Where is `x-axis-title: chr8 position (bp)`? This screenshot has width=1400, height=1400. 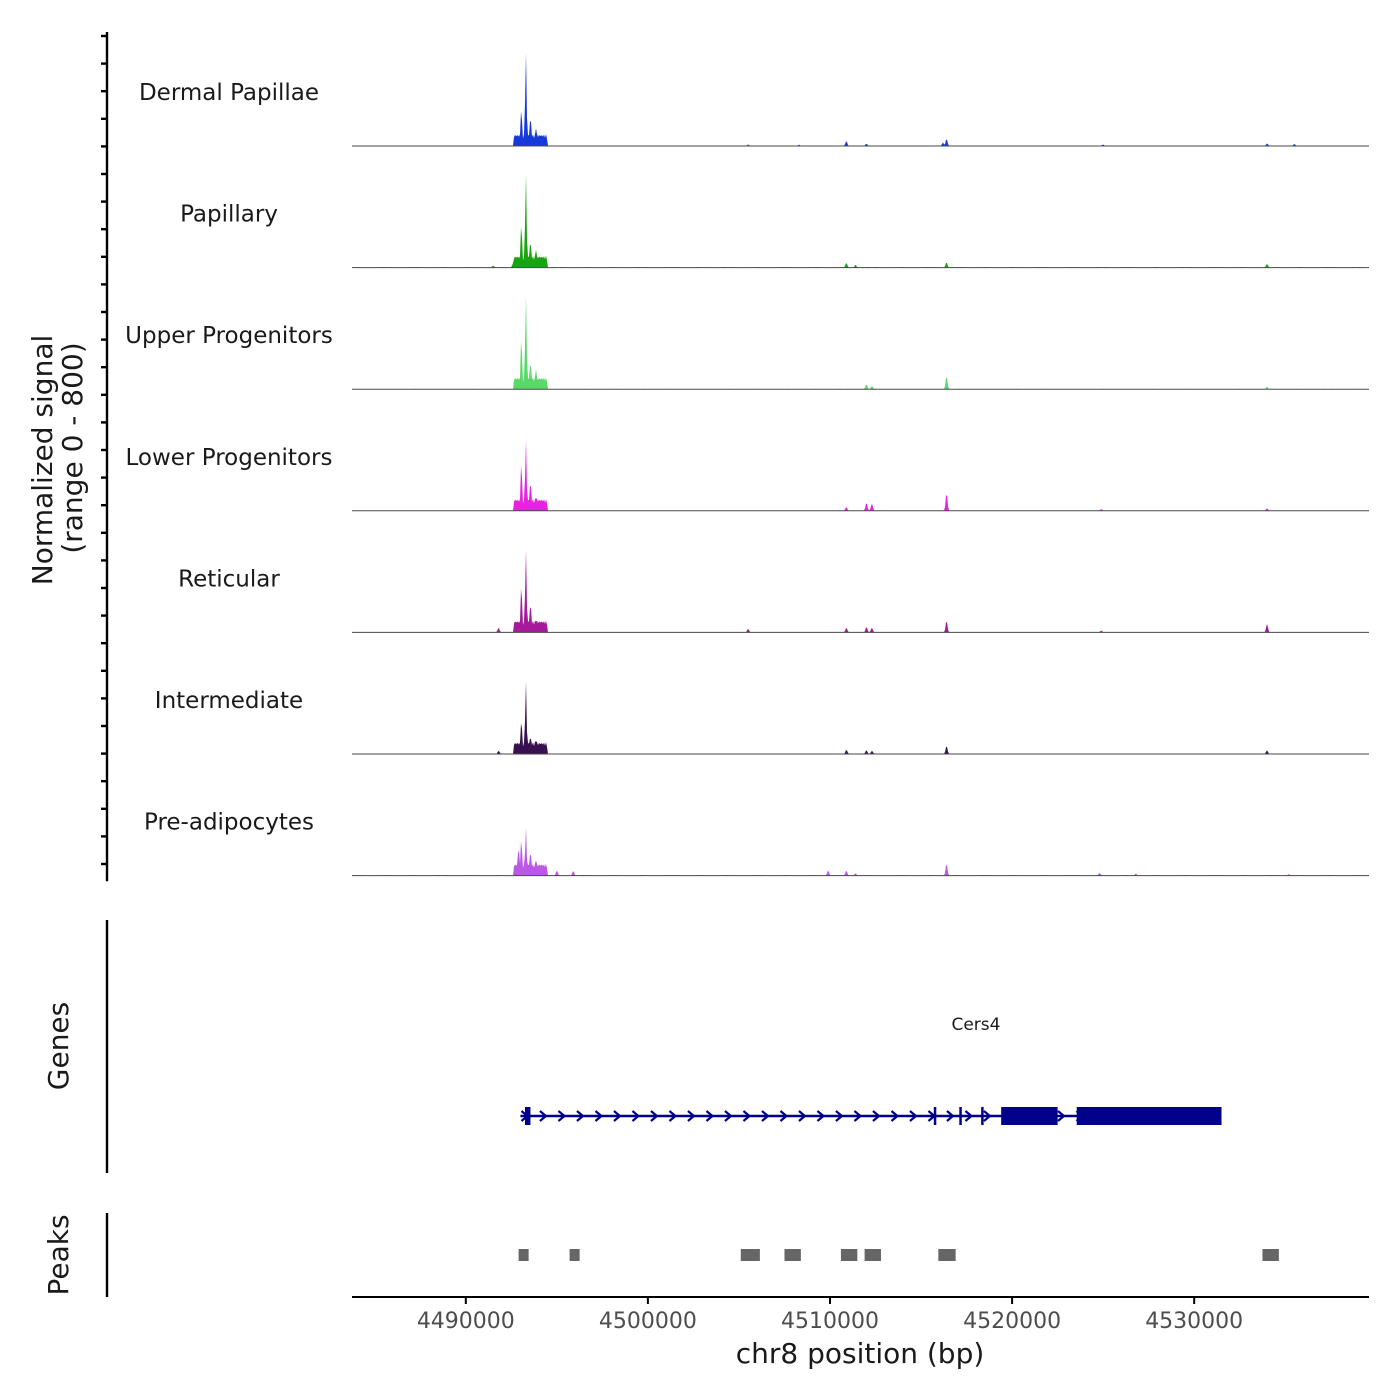
x-axis-title: chr8 position (bp) is located at coordinates (860, 1353).